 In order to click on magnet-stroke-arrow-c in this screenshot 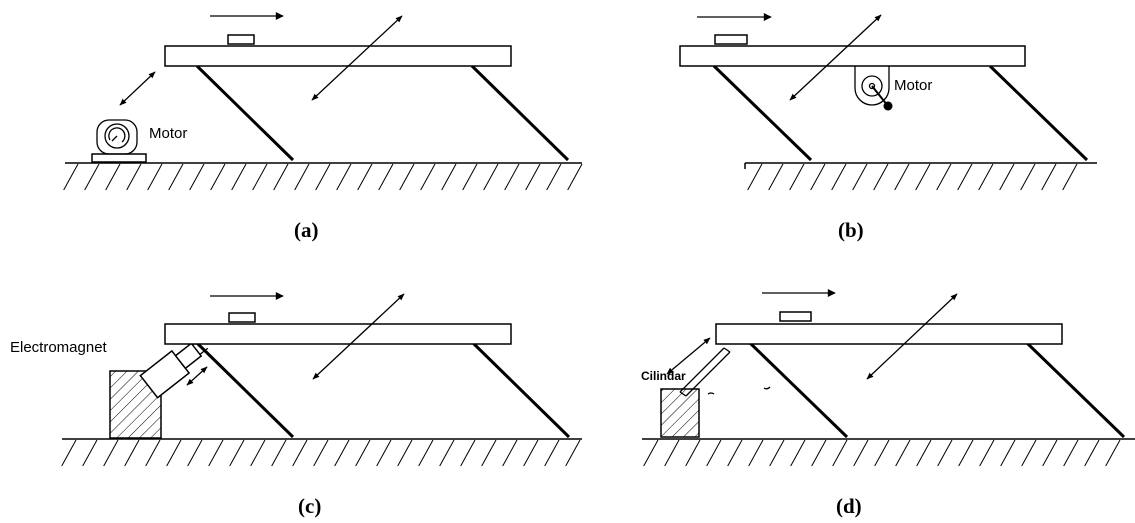, I will do `click(197, 376)`.